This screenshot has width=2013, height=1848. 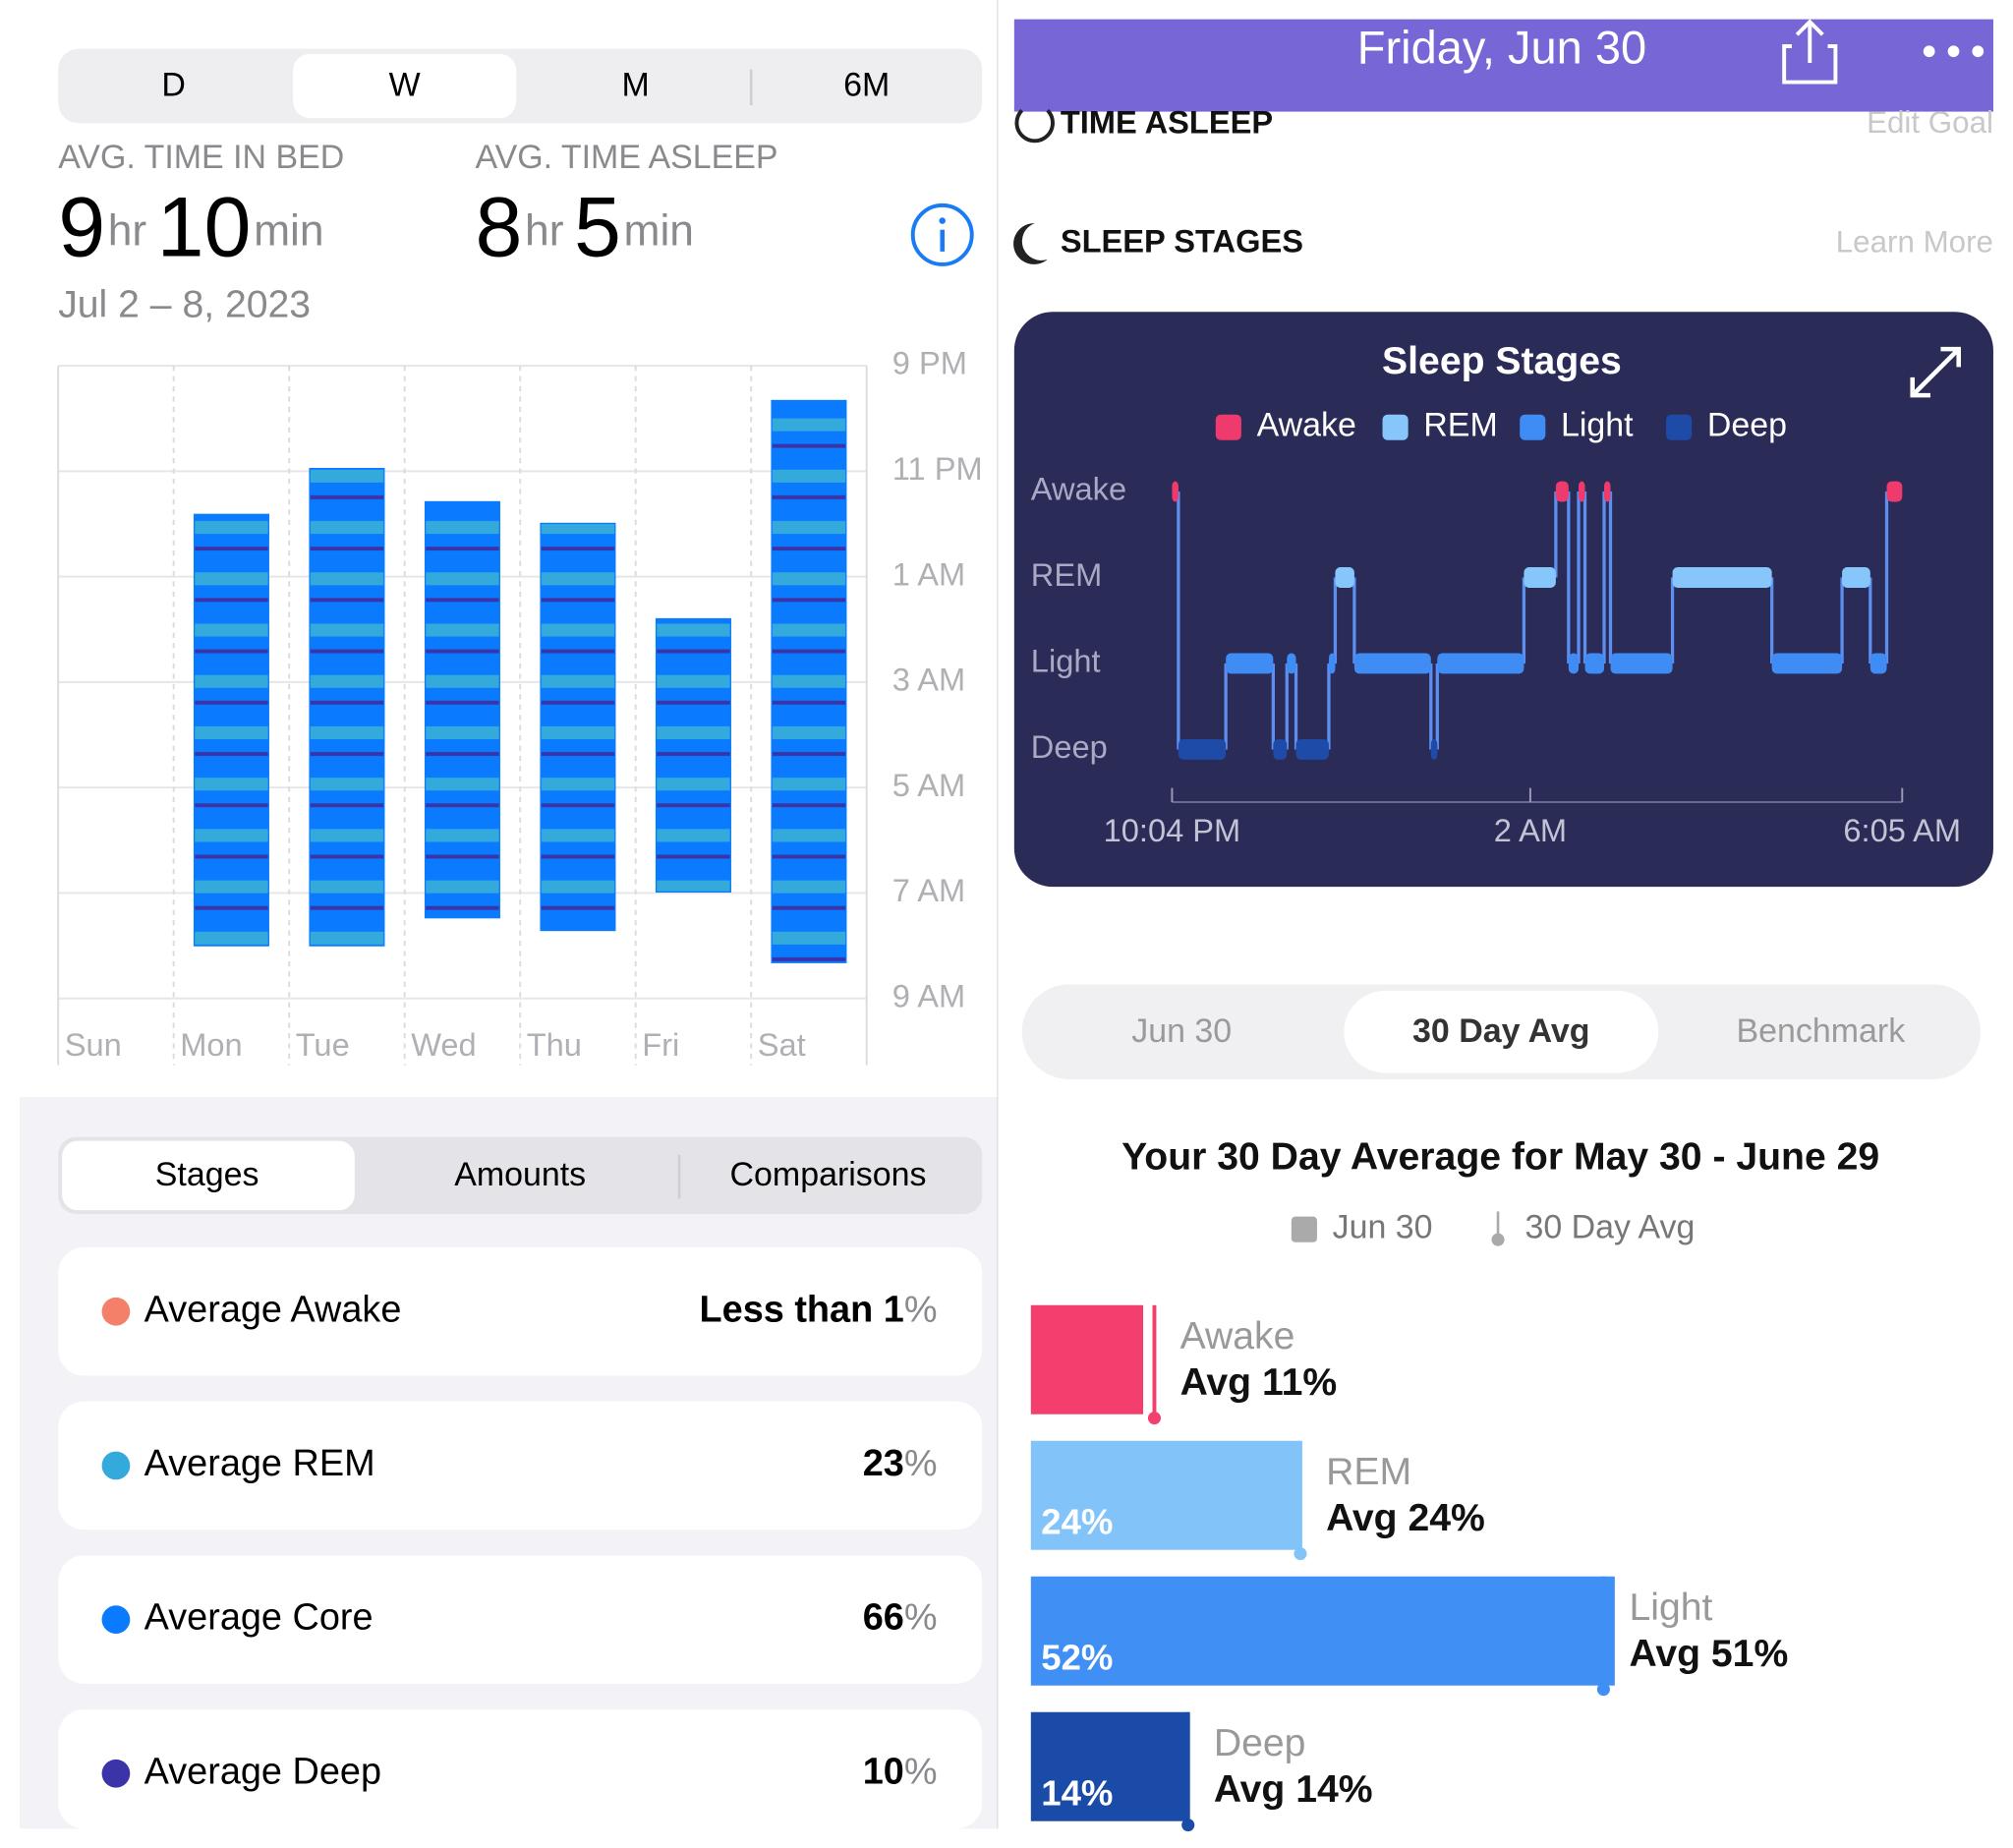 What do you see at coordinates (1293, 1789) in the screenshot?
I see `average-label: Avg 14%` at bounding box center [1293, 1789].